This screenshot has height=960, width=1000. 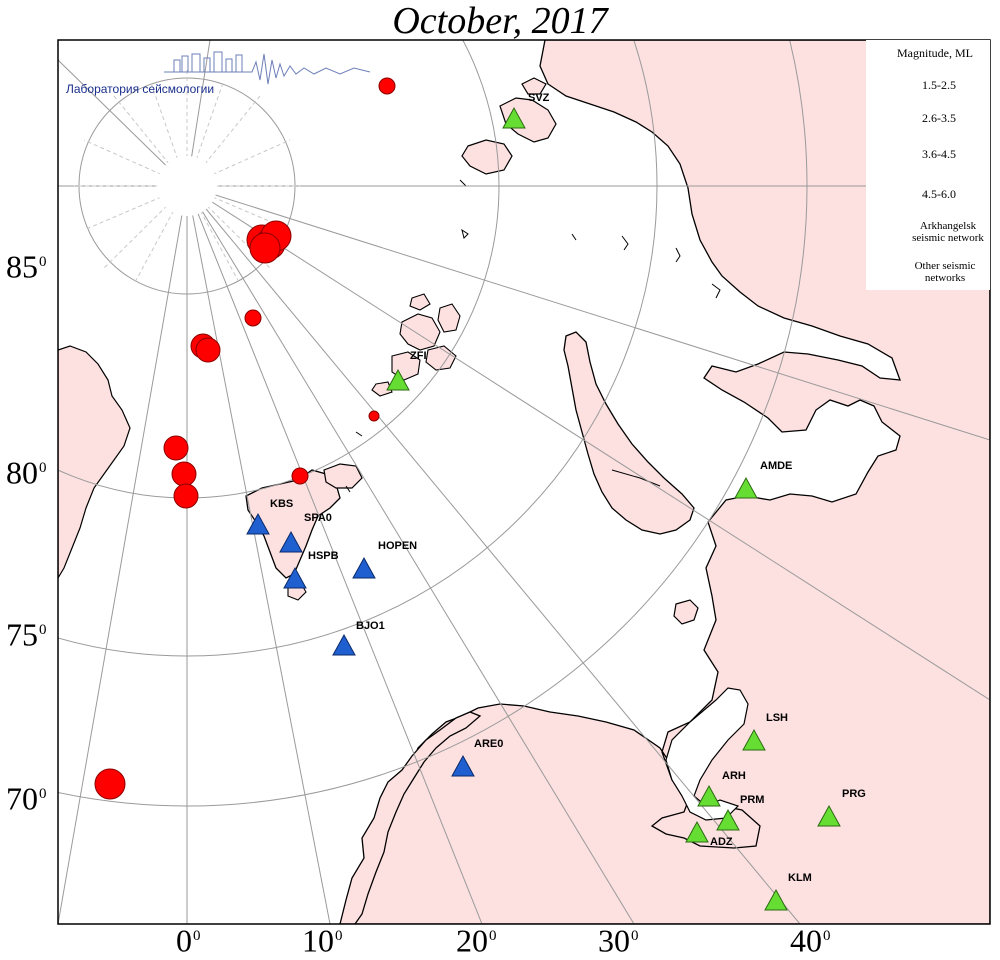 I want to click on kolguev-island, so click(x=686, y=612).